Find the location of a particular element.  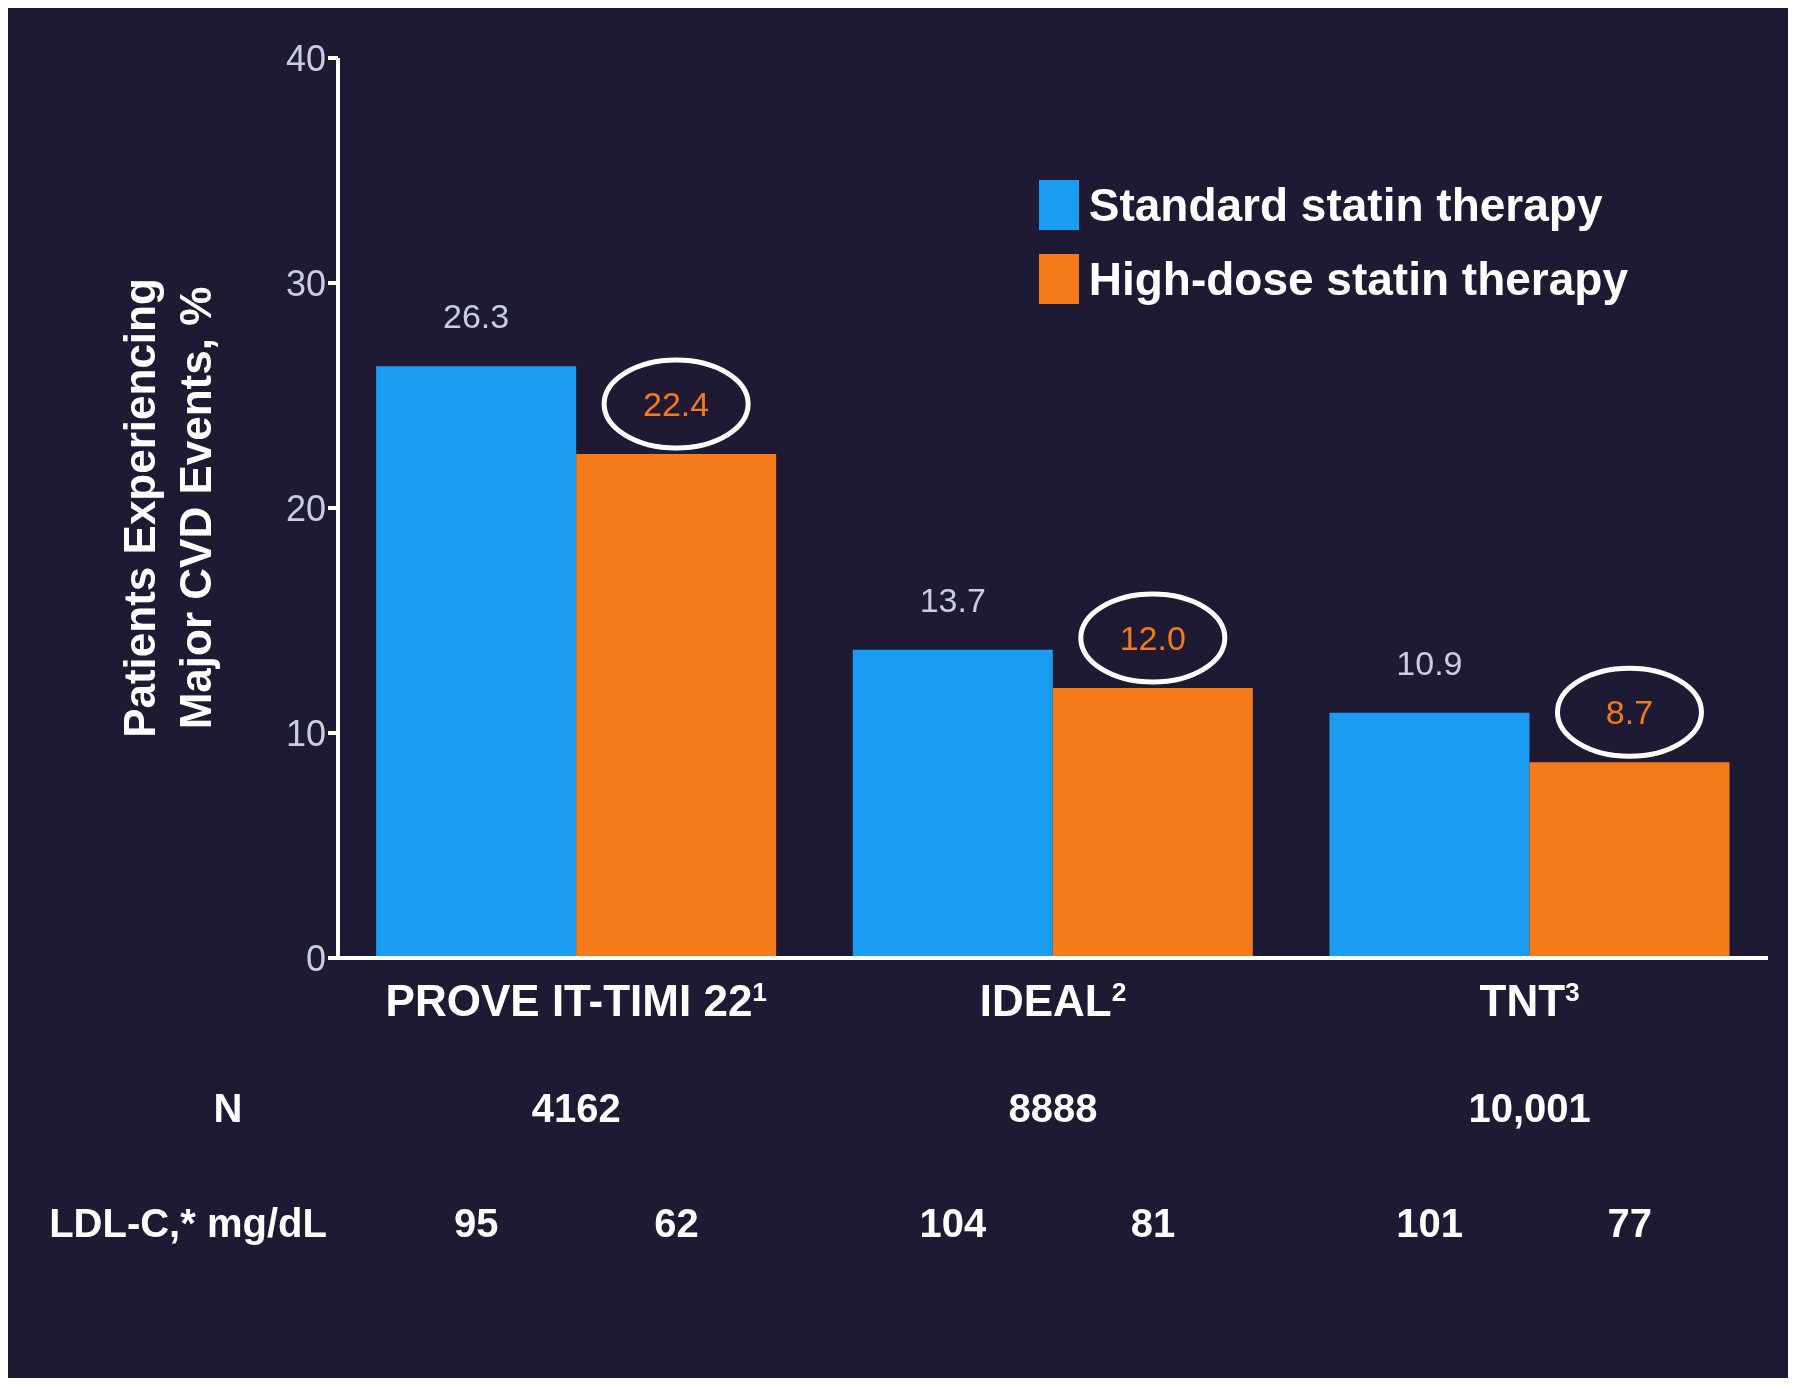

y-tick-label: 10 is located at coordinates (305, 733).